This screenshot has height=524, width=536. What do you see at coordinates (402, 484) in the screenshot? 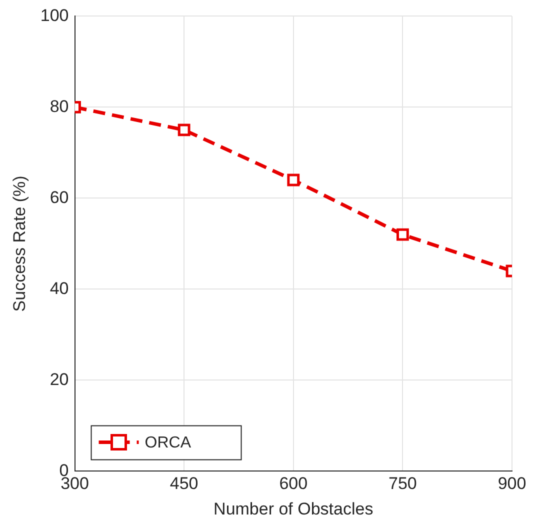
I see `x-tick-label: 750` at bounding box center [402, 484].